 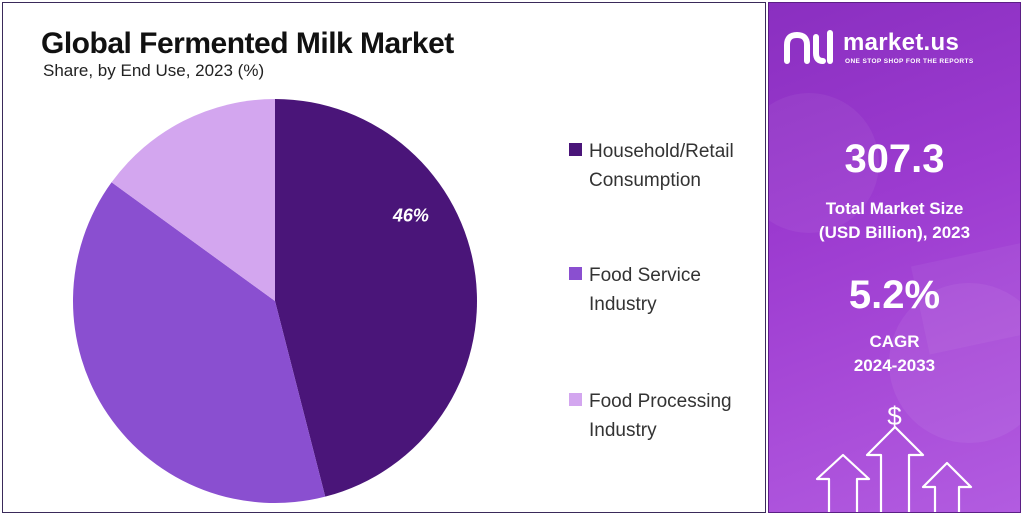 I want to click on legend-label-line: Household/Retail, so click(x=661, y=151).